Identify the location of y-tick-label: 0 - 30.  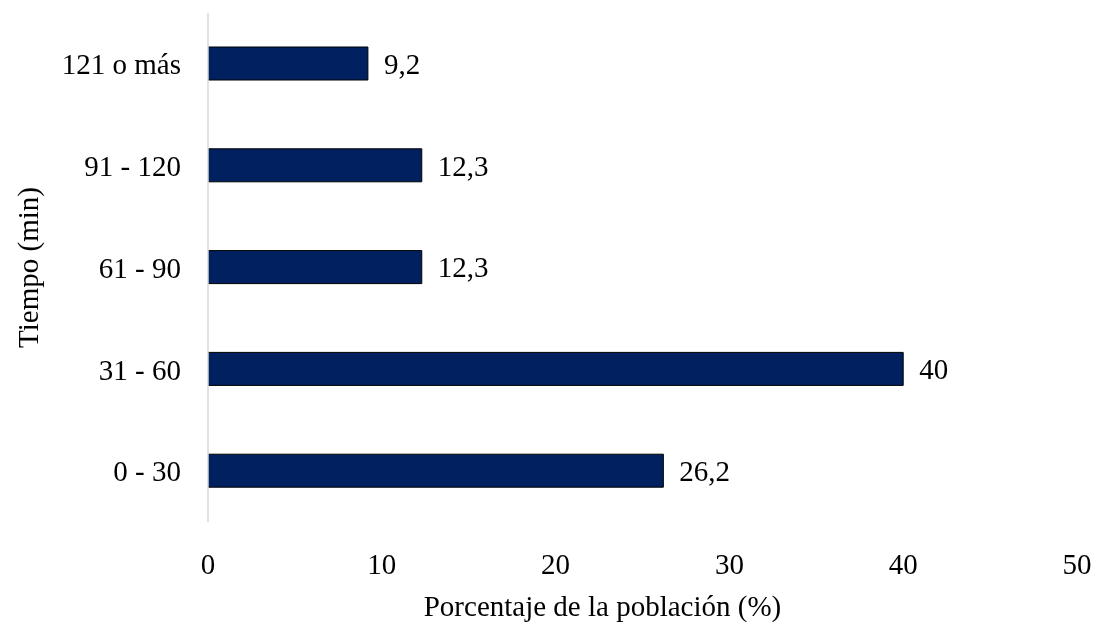
(147, 471).